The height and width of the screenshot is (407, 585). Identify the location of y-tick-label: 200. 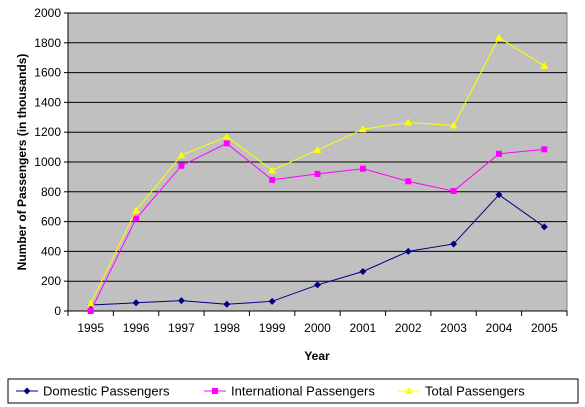
(51, 281).